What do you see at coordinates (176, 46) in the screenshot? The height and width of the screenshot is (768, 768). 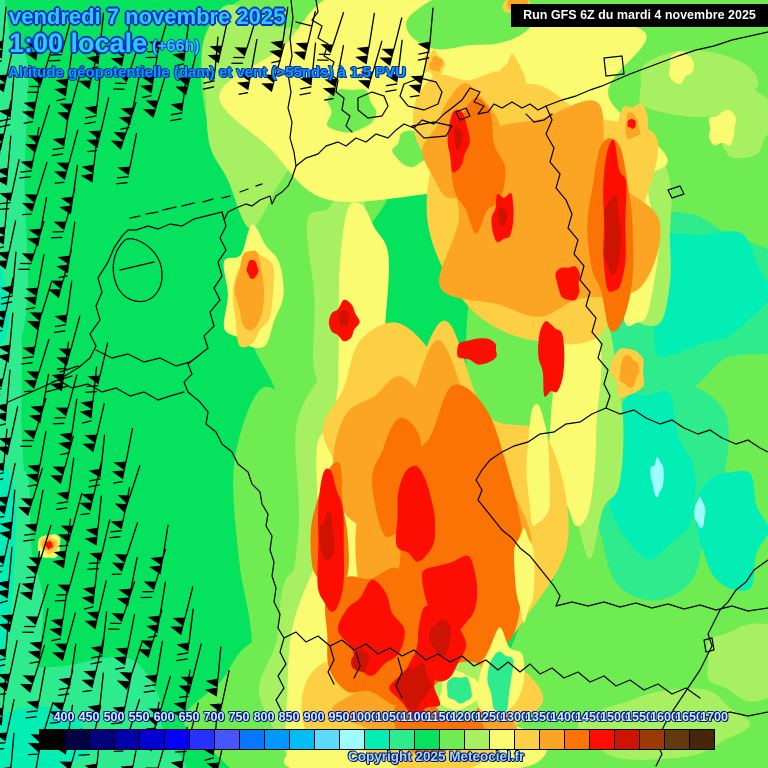 I see `forecast-offset: (+66h)` at bounding box center [176, 46].